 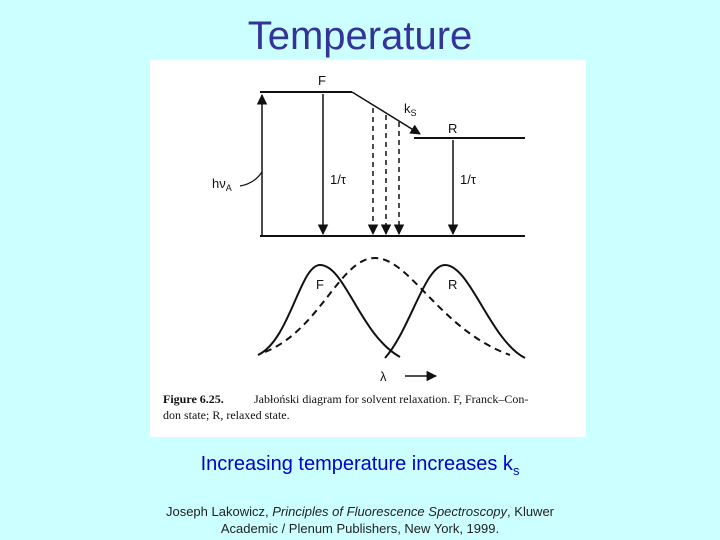 I want to click on citation-publisher: , Kluwer, so click(x=531, y=511).